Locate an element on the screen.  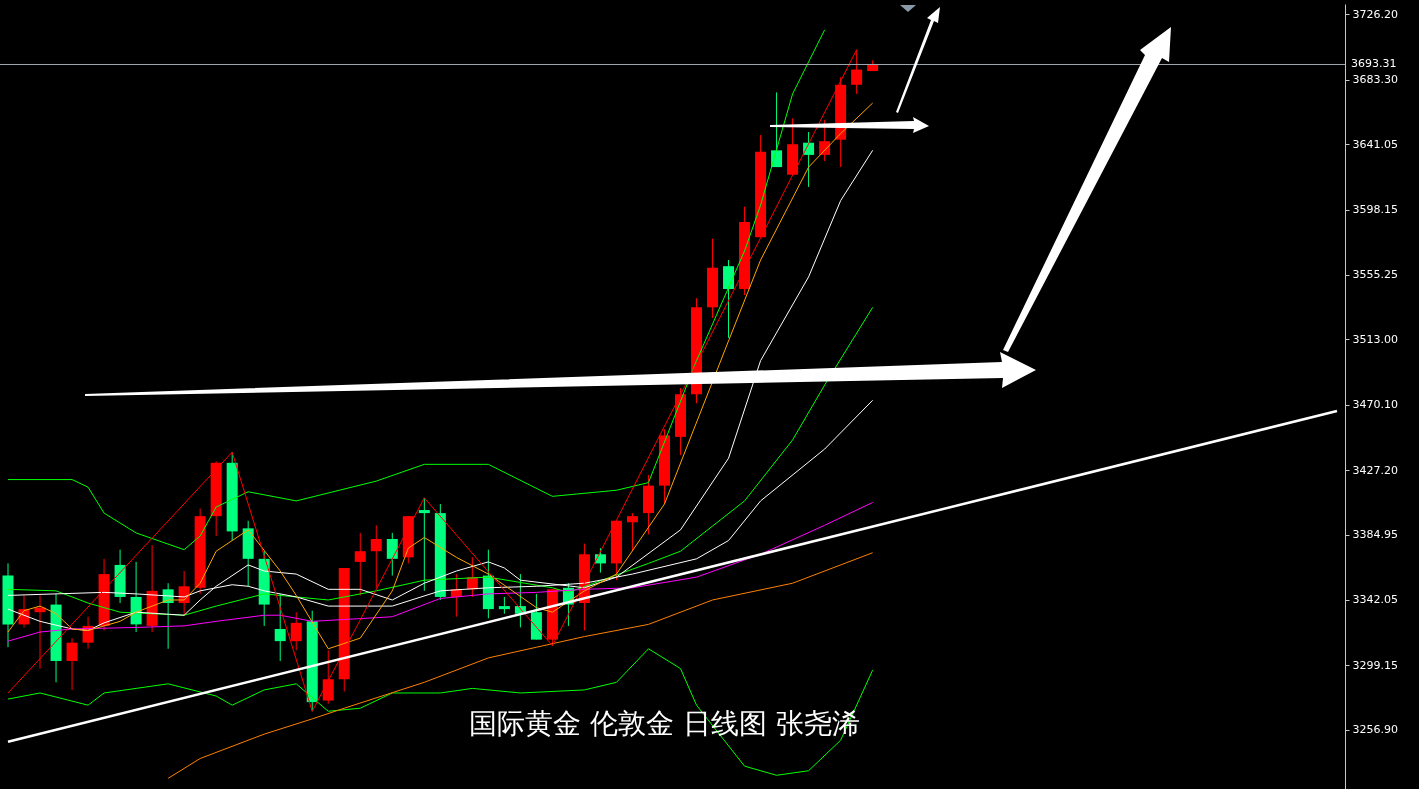
y-tick-label: 3299.15 is located at coordinates (1375, 665).